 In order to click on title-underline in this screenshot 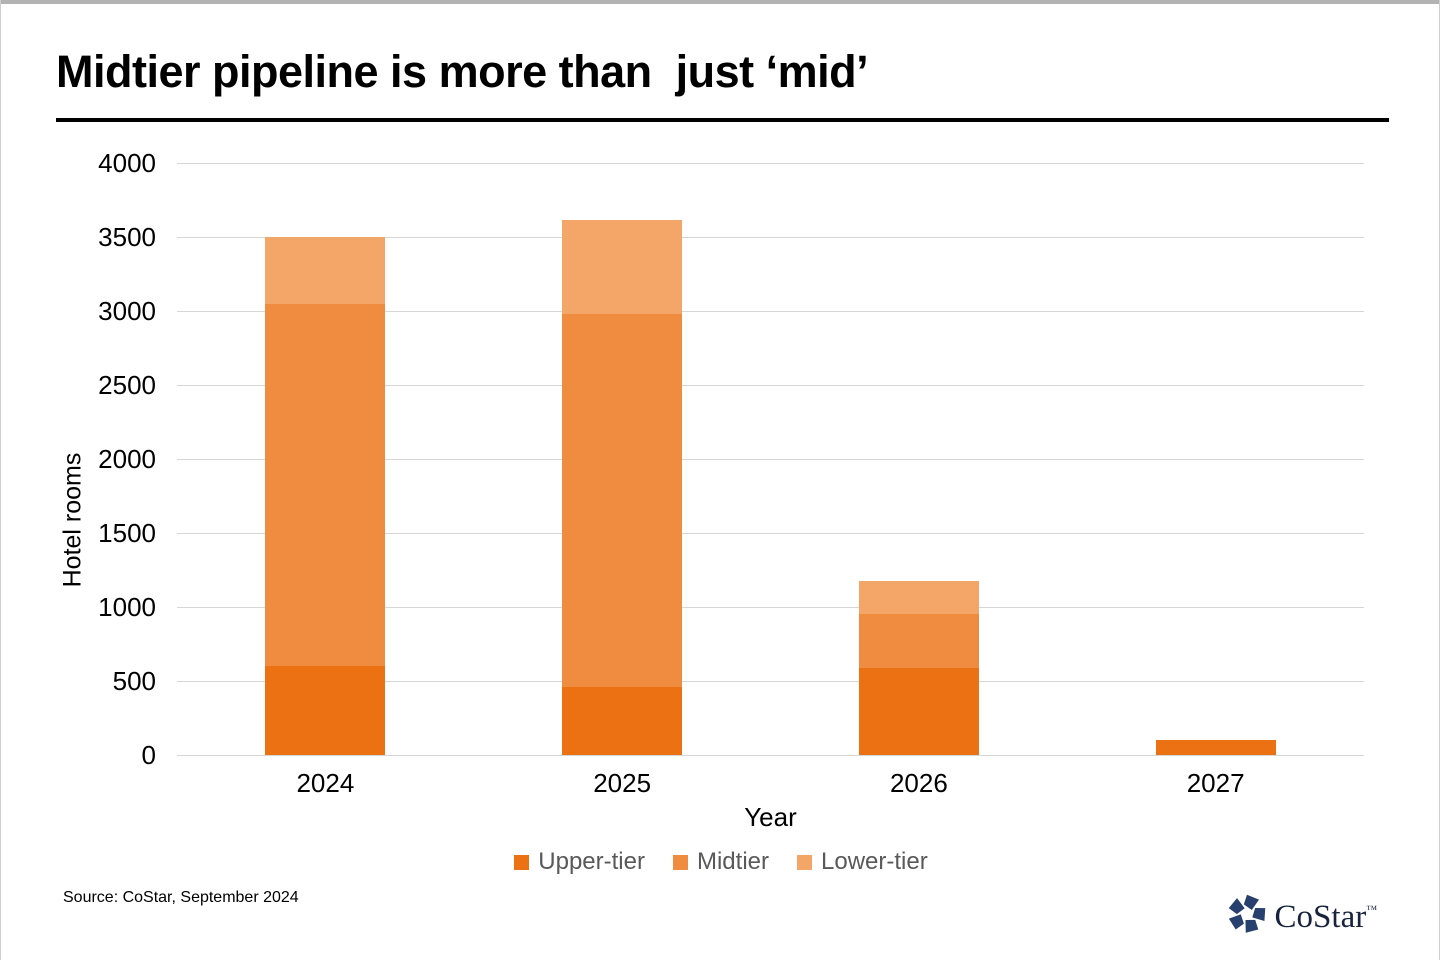, I will do `click(722, 120)`.